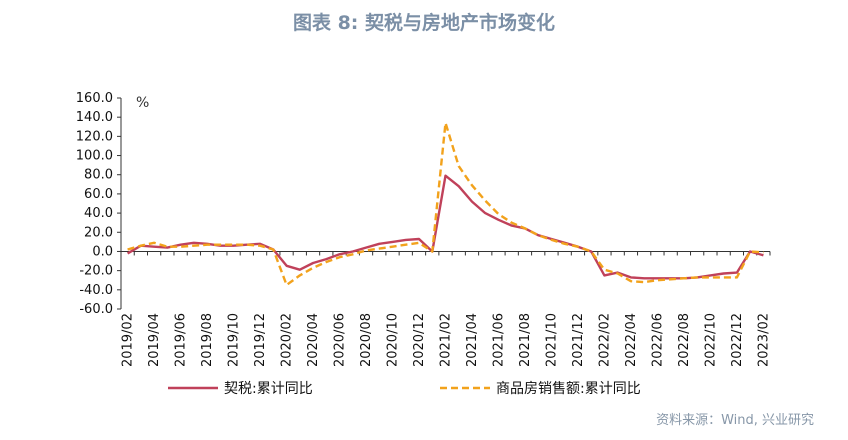 This screenshot has width=848, height=440. Describe the element at coordinates (96, 271) in the screenshot. I see `y-tick-label: -20.0` at that location.